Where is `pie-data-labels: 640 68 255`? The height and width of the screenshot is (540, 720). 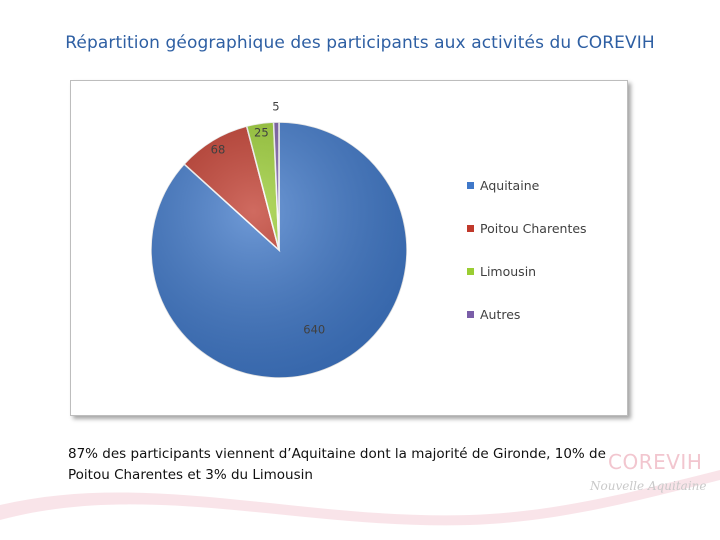
pie-data-labels: 640 68 255 is located at coordinates (268, 218).